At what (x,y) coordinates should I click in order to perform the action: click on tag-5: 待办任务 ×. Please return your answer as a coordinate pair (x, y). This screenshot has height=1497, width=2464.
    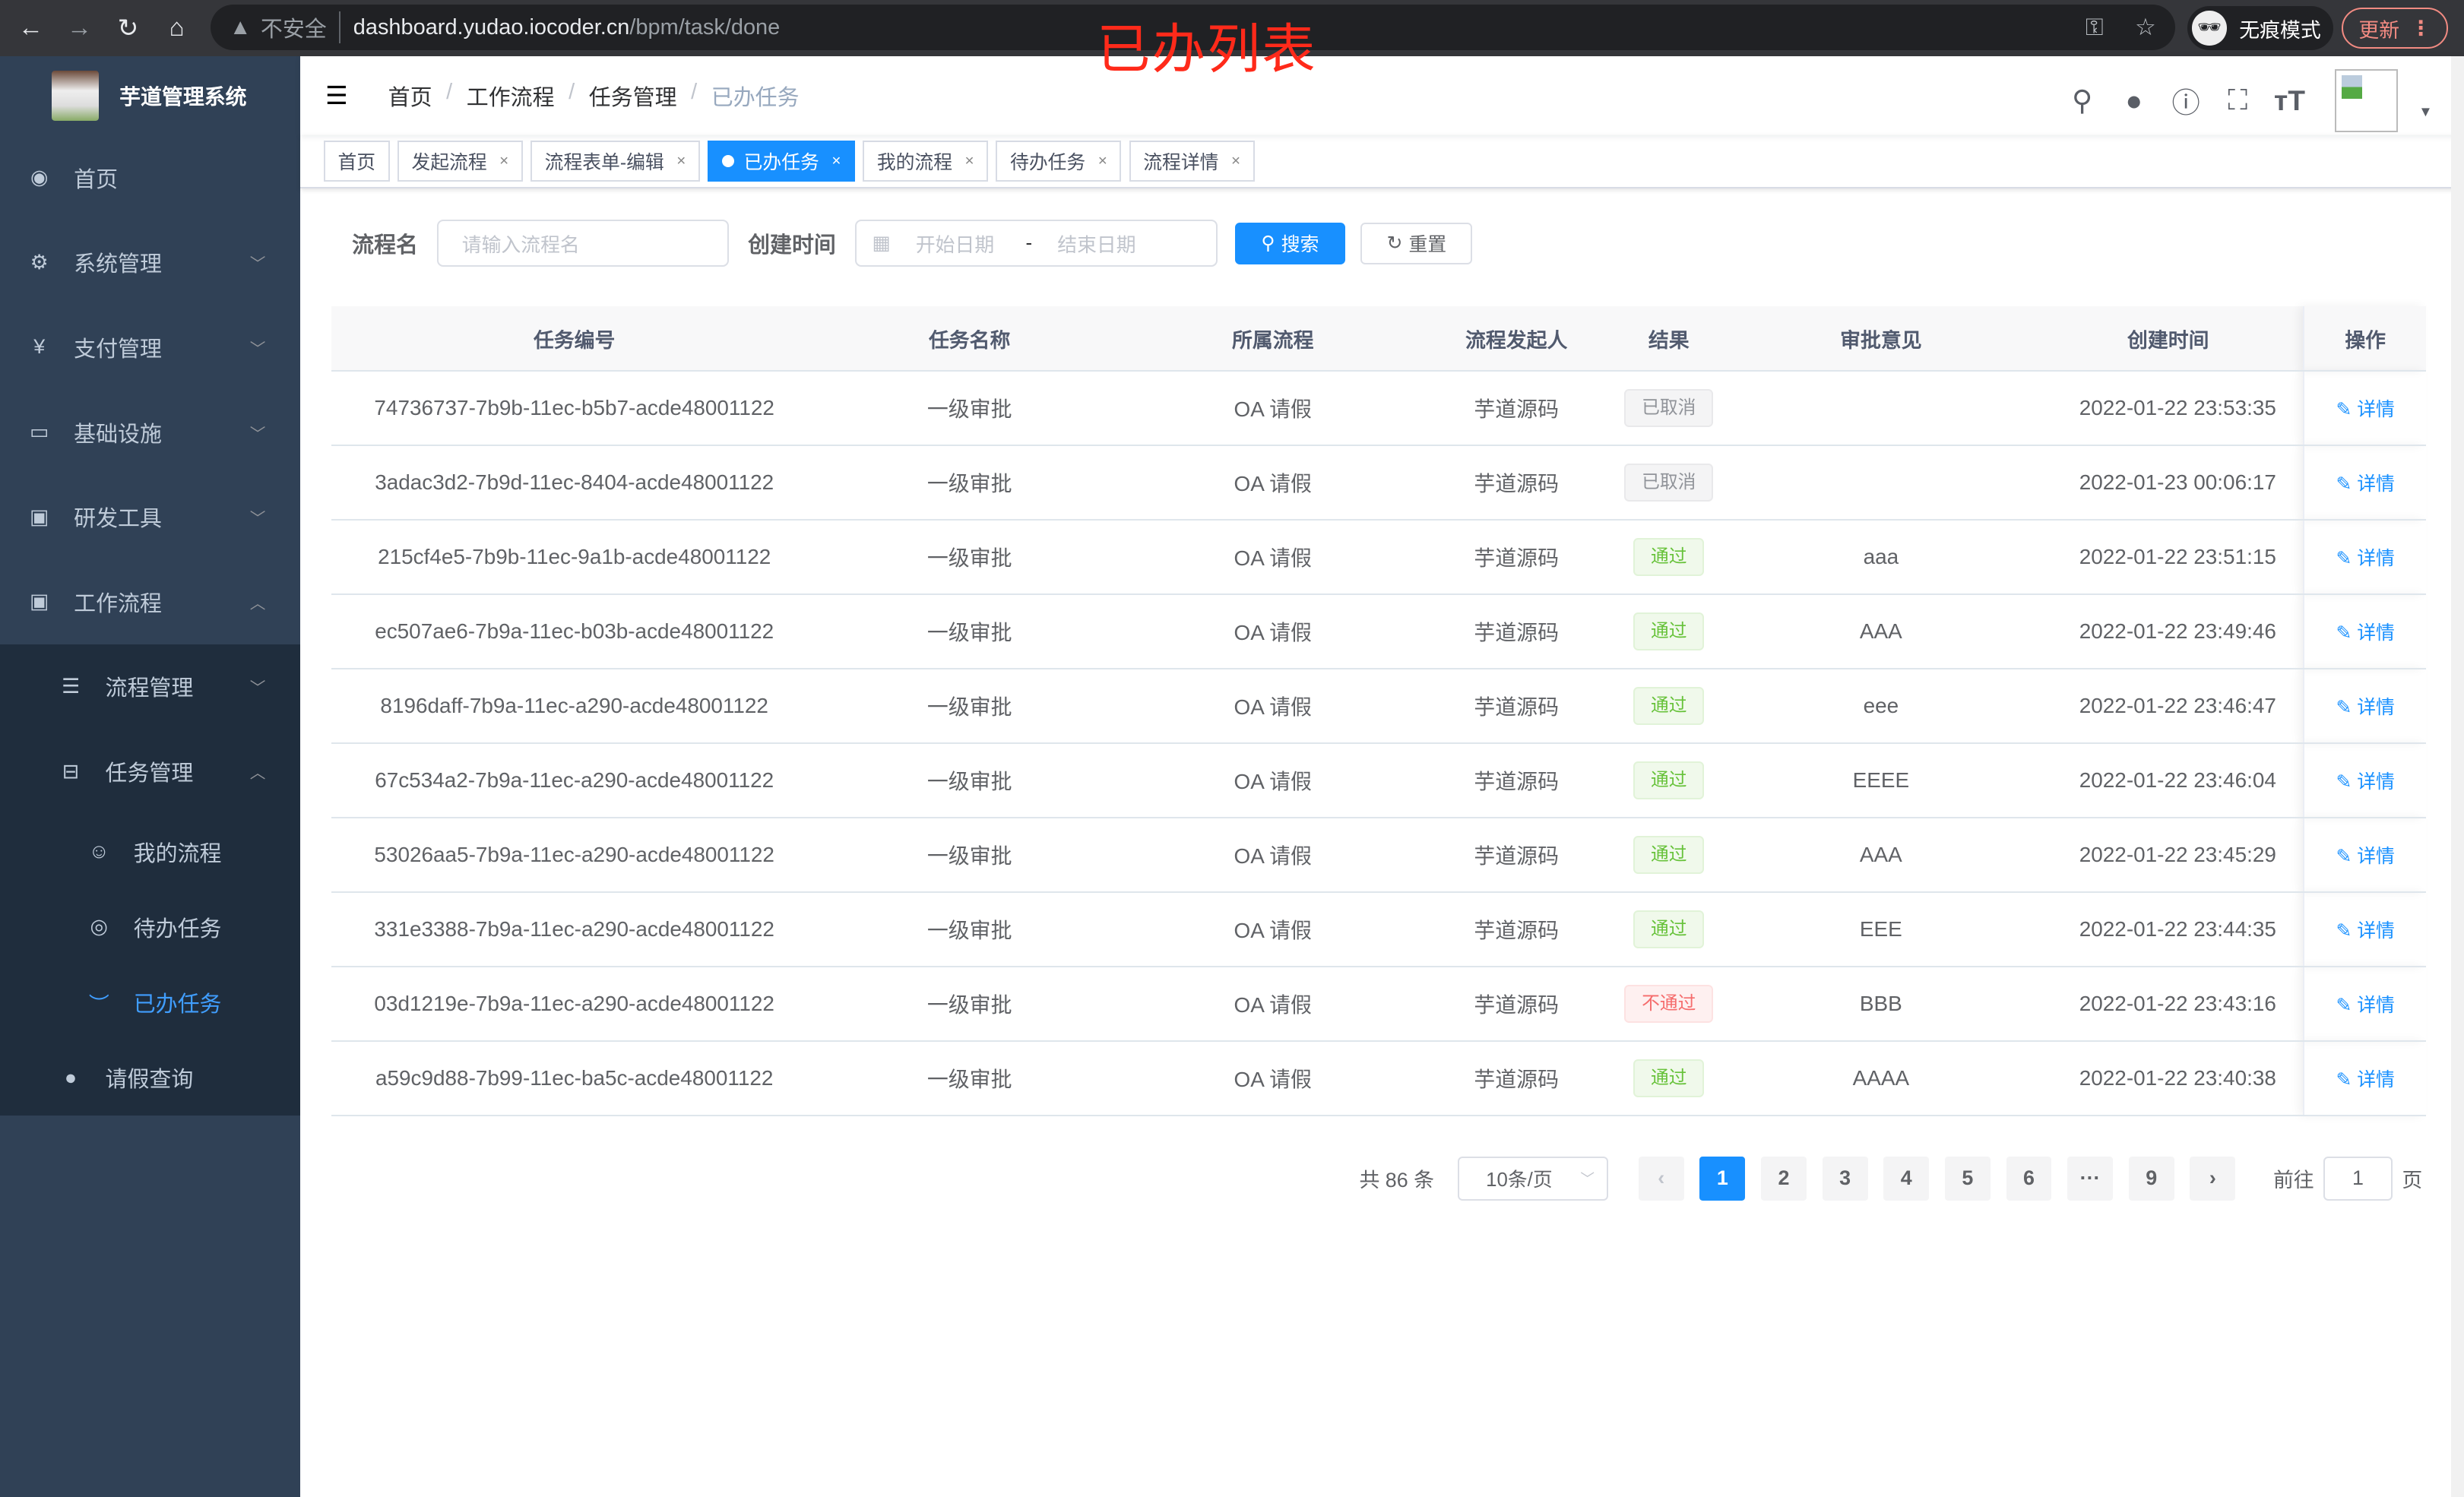
    Looking at the image, I should click on (1059, 161).